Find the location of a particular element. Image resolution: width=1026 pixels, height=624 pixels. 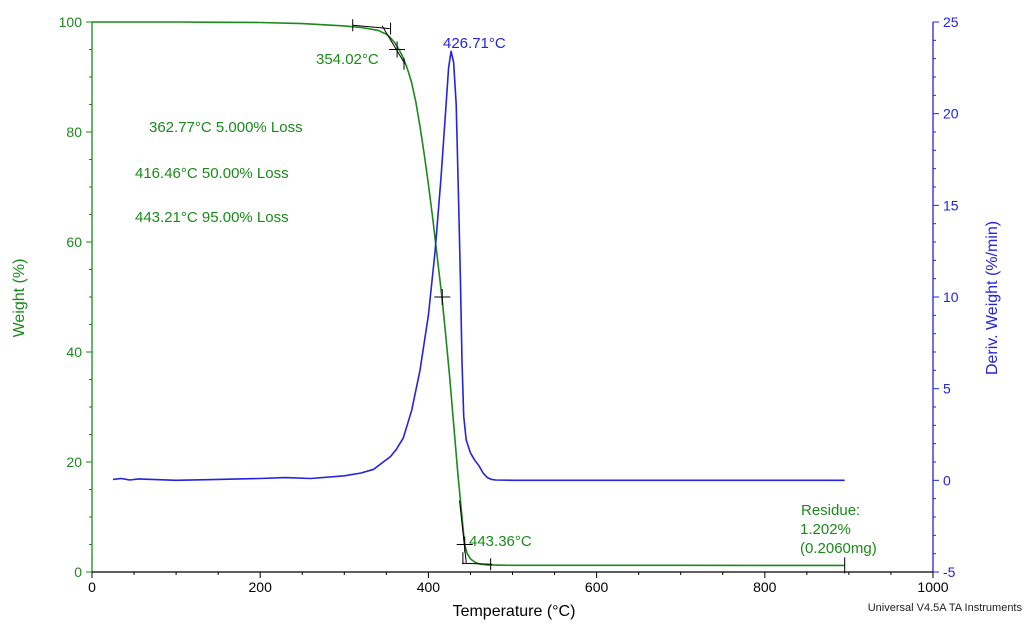

left-y-tick-label: 100 is located at coordinates (71, 22).